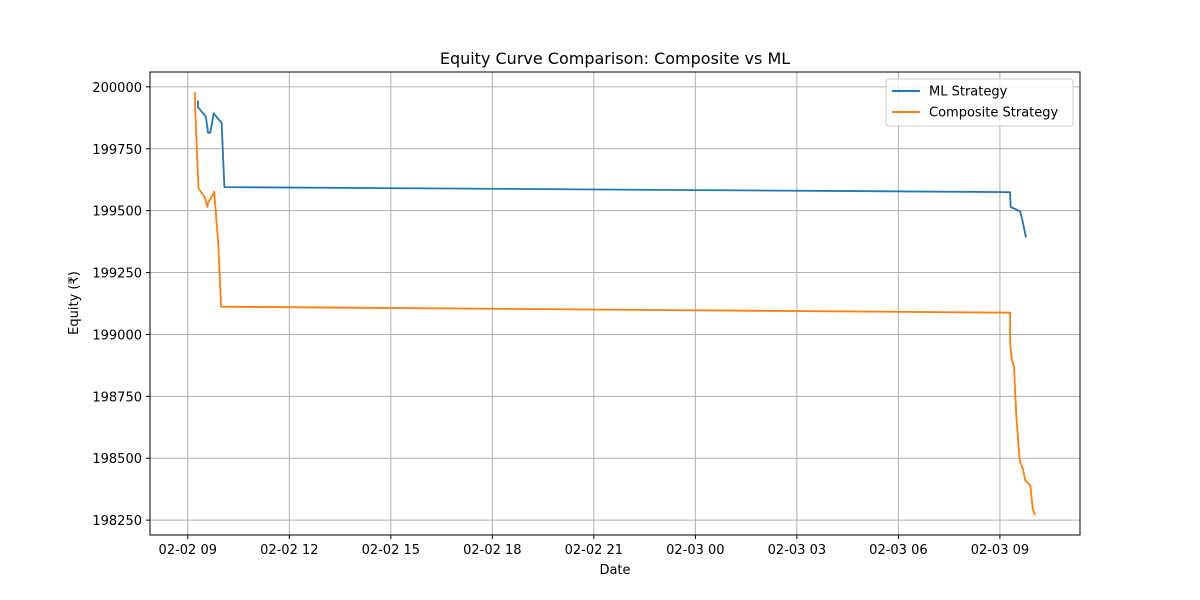  What do you see at coordinates (968, 92) in the screenshot?
I see `legend-label: ML Strategy` at bounding box center [968, 92].